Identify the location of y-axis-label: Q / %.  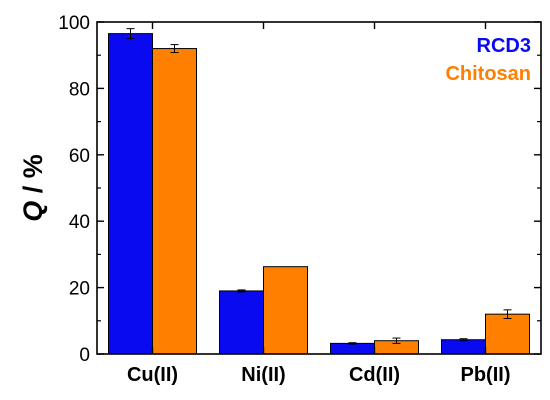
(33, 188).